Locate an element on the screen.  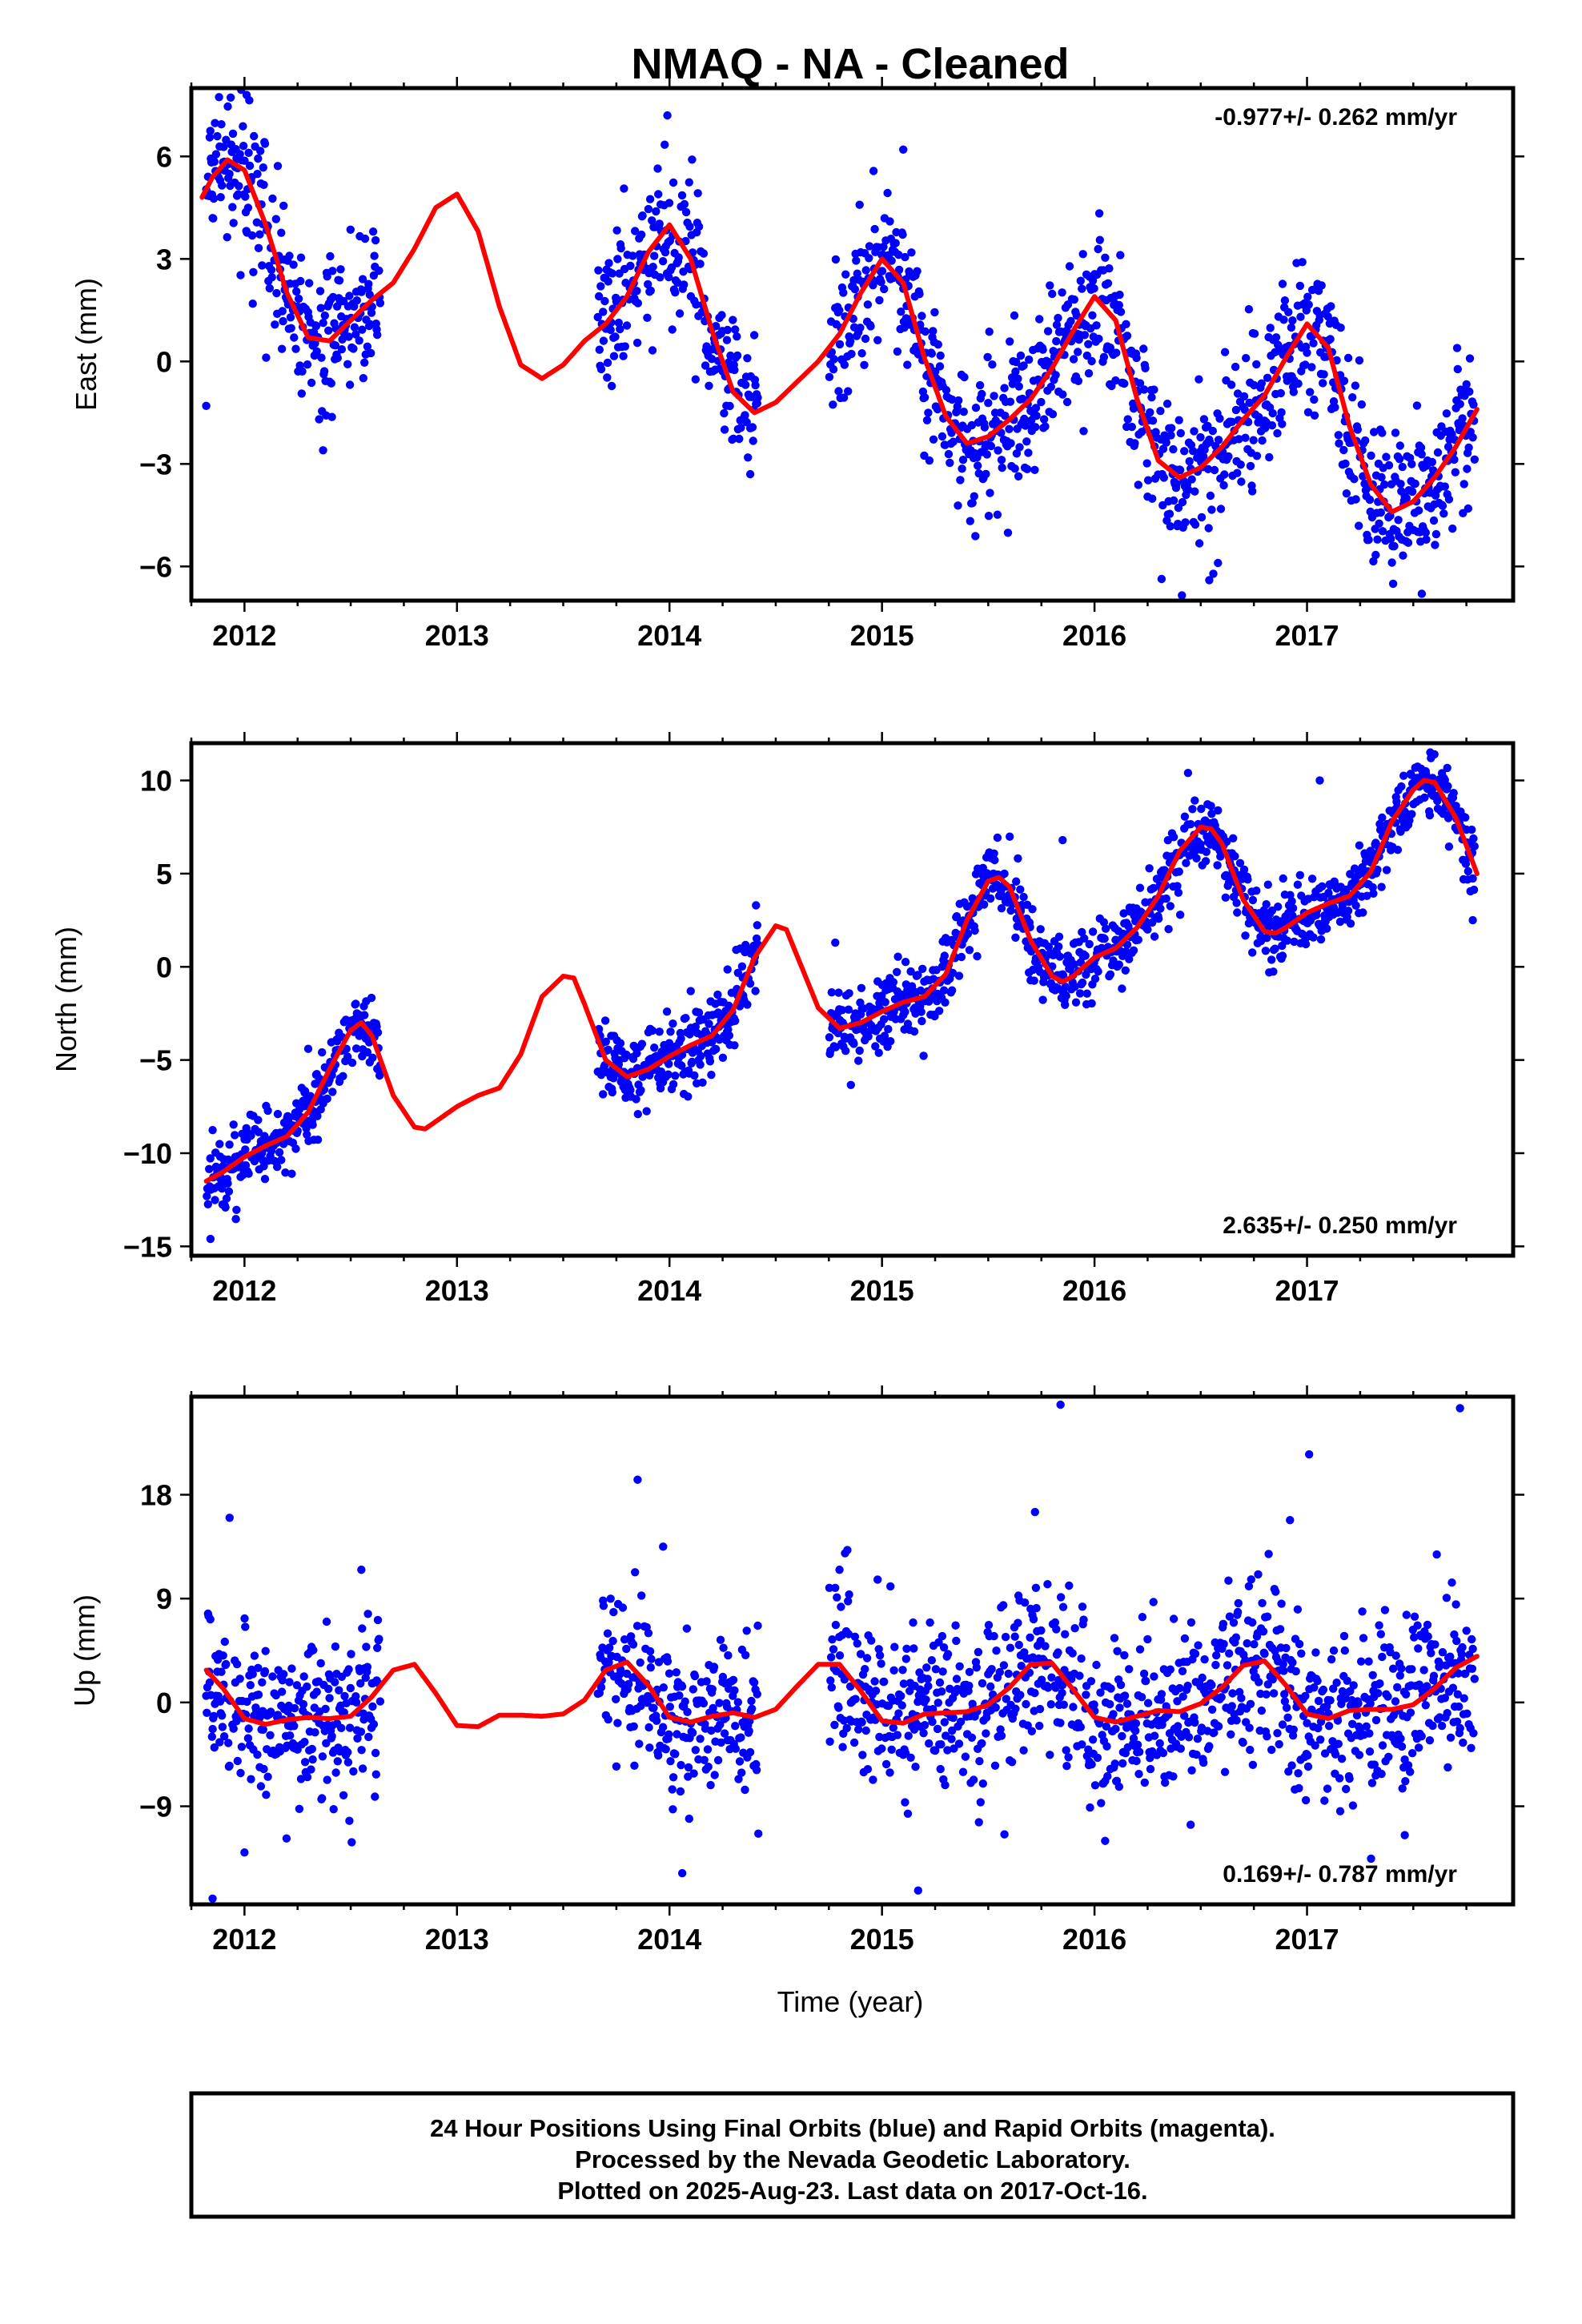
east-x-tick-label: 2012 is located at coordinates (244, 635).